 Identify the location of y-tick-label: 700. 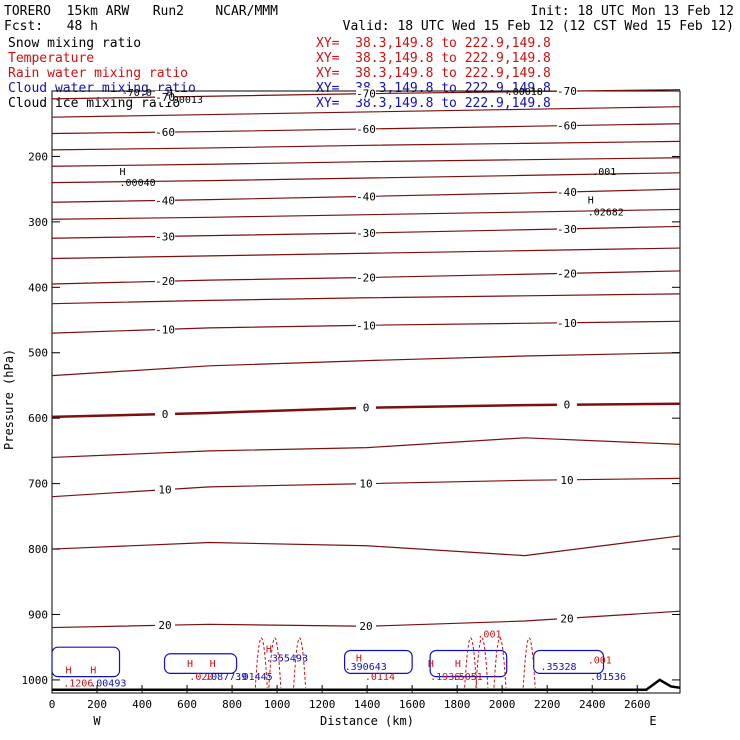
(38, 484).